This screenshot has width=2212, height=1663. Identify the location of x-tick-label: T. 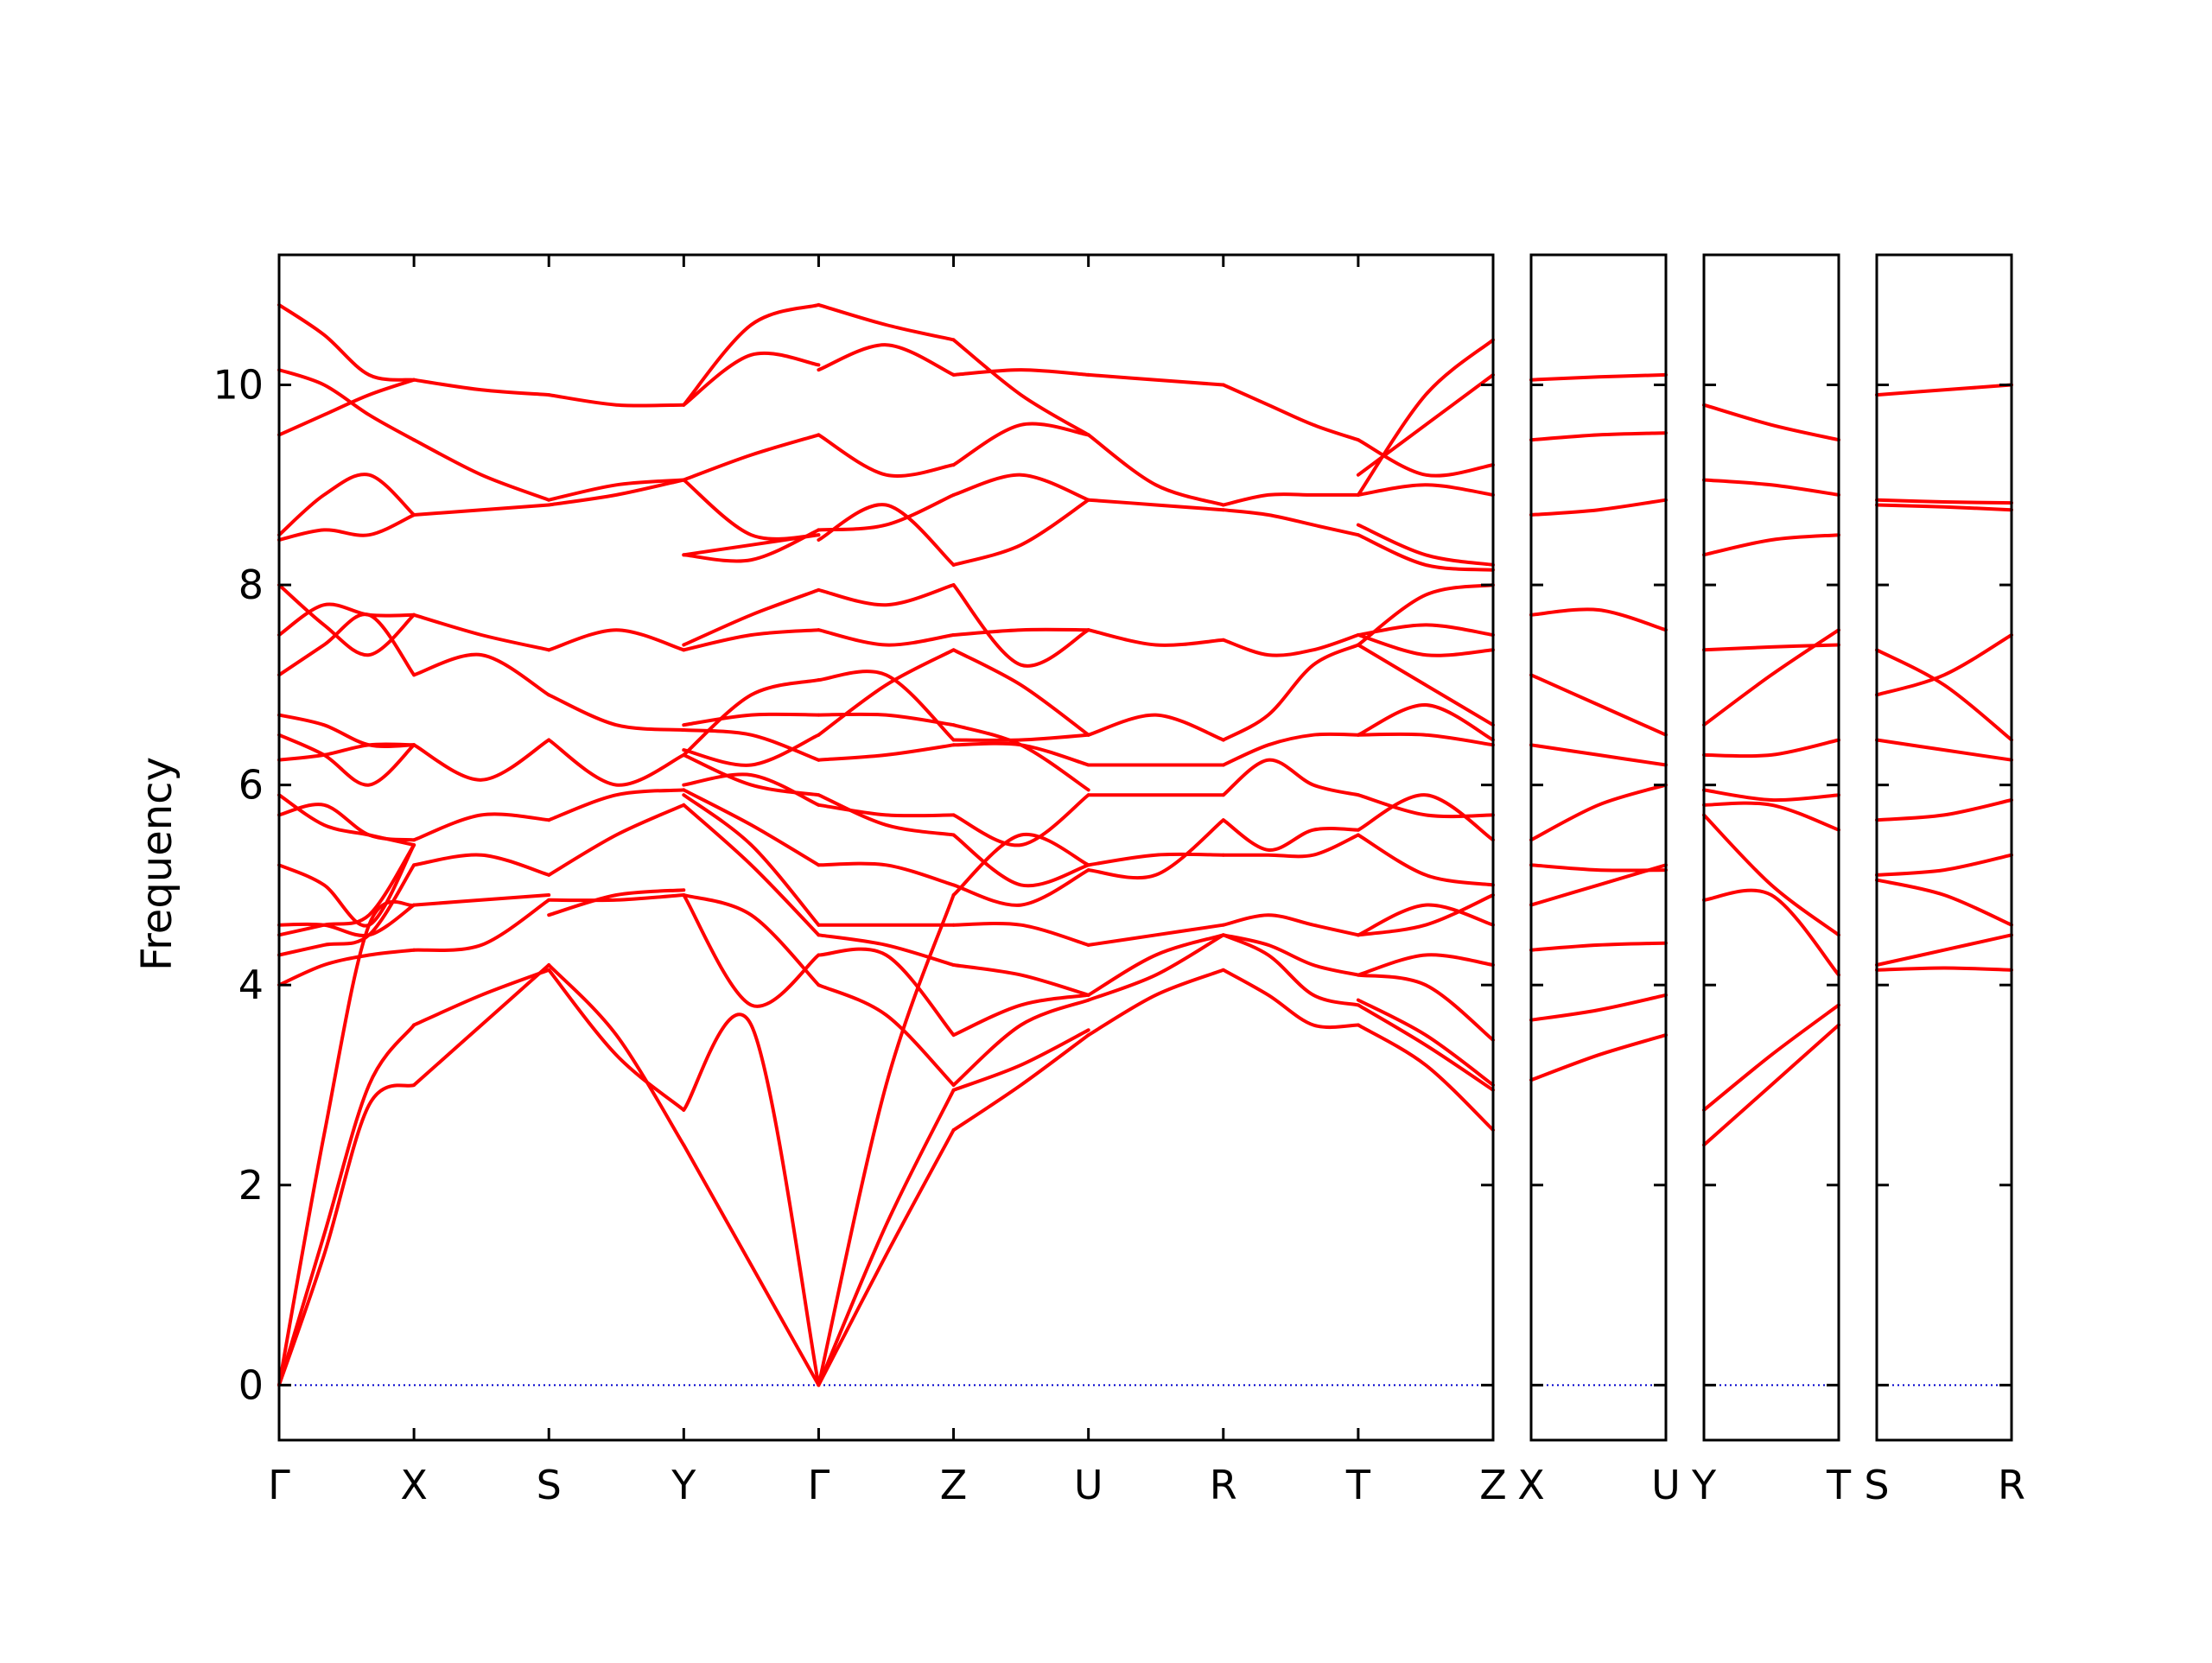
(1358, 1485).